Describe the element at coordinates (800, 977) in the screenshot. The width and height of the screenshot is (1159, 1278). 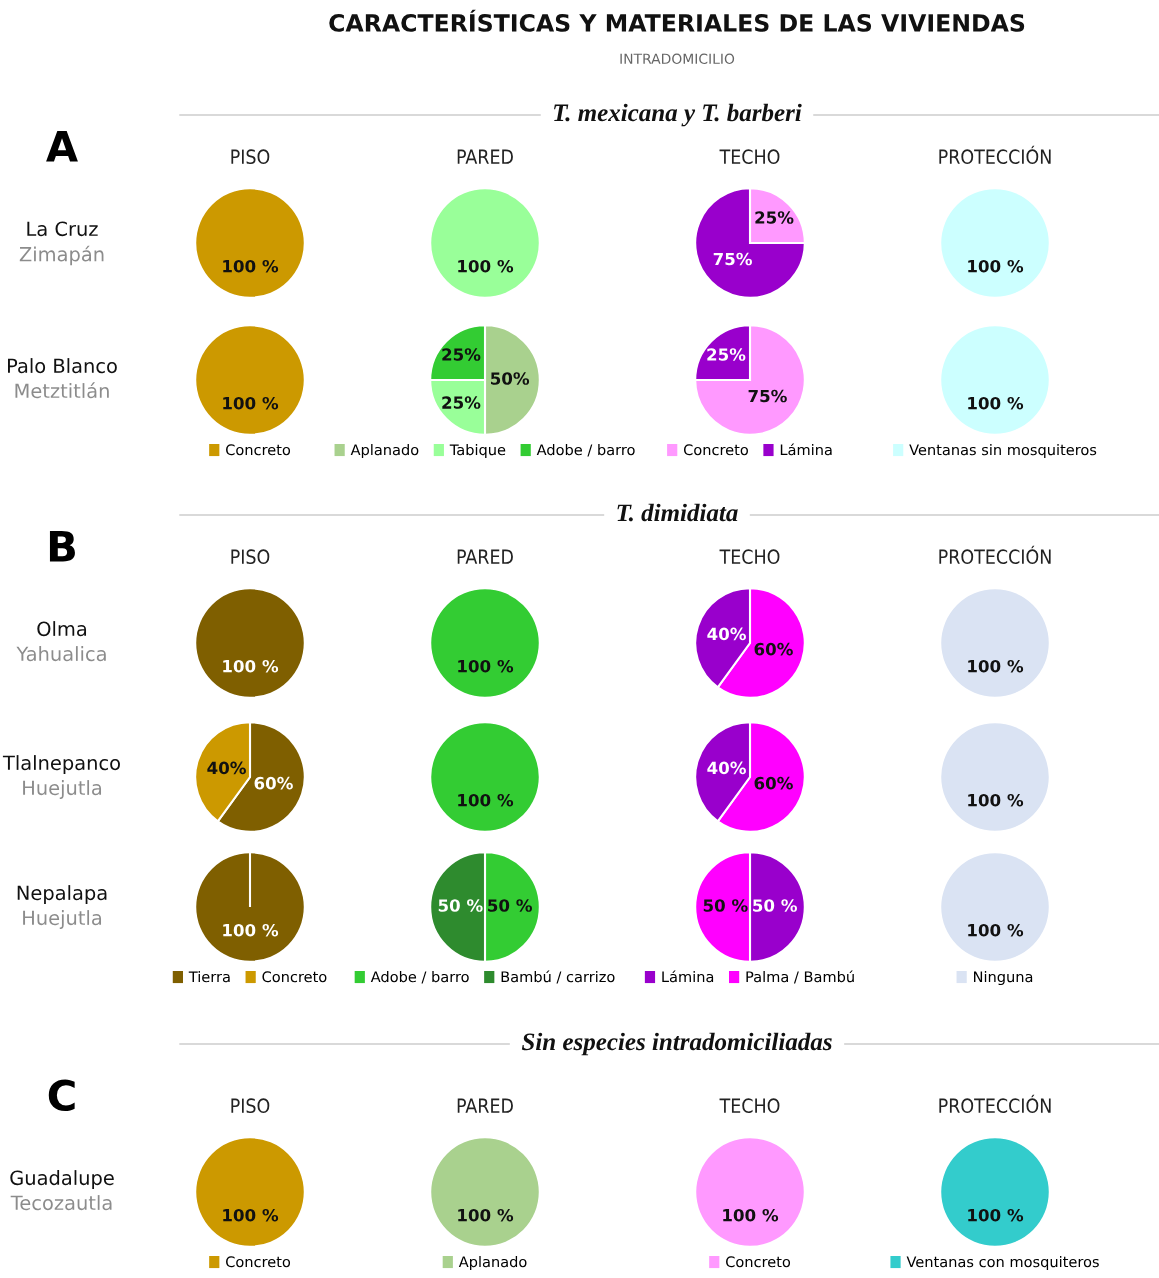
I see `legend-label: Palma / Bambú` at that location.